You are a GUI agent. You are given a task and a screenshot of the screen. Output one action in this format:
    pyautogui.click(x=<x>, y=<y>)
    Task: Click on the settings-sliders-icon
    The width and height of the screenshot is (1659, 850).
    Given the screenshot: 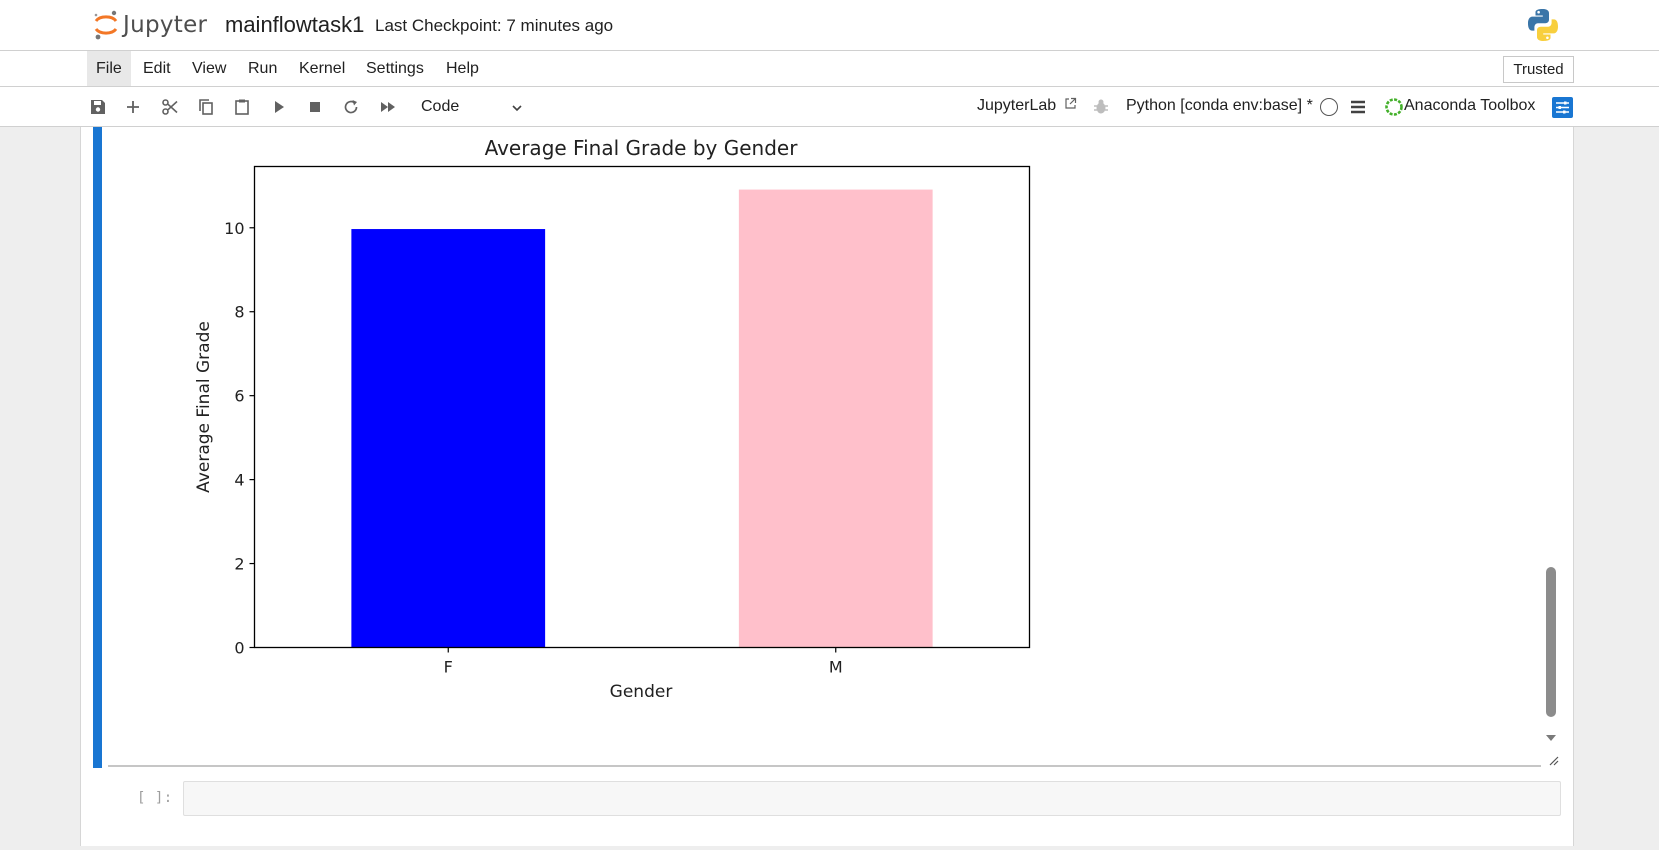 What is the action you would take?
    pyautogui.click(x=1562, y=107)
    